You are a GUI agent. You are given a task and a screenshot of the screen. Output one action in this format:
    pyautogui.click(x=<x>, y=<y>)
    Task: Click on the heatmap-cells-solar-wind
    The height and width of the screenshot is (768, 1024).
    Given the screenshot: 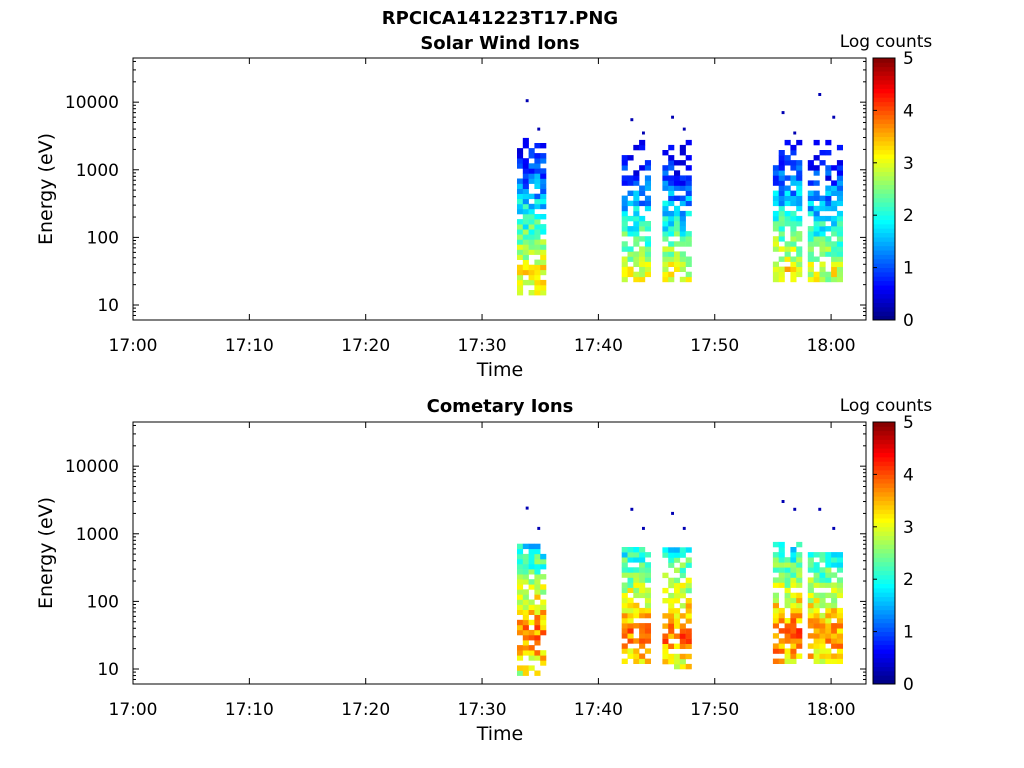 What is the action you would take?
    pyautogui.click(x=680, y=194)
    